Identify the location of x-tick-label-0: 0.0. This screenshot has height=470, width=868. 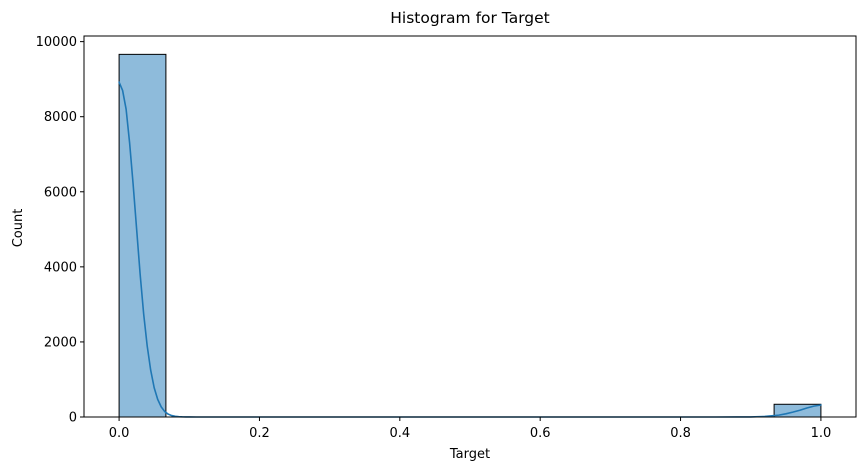
(119, 433).